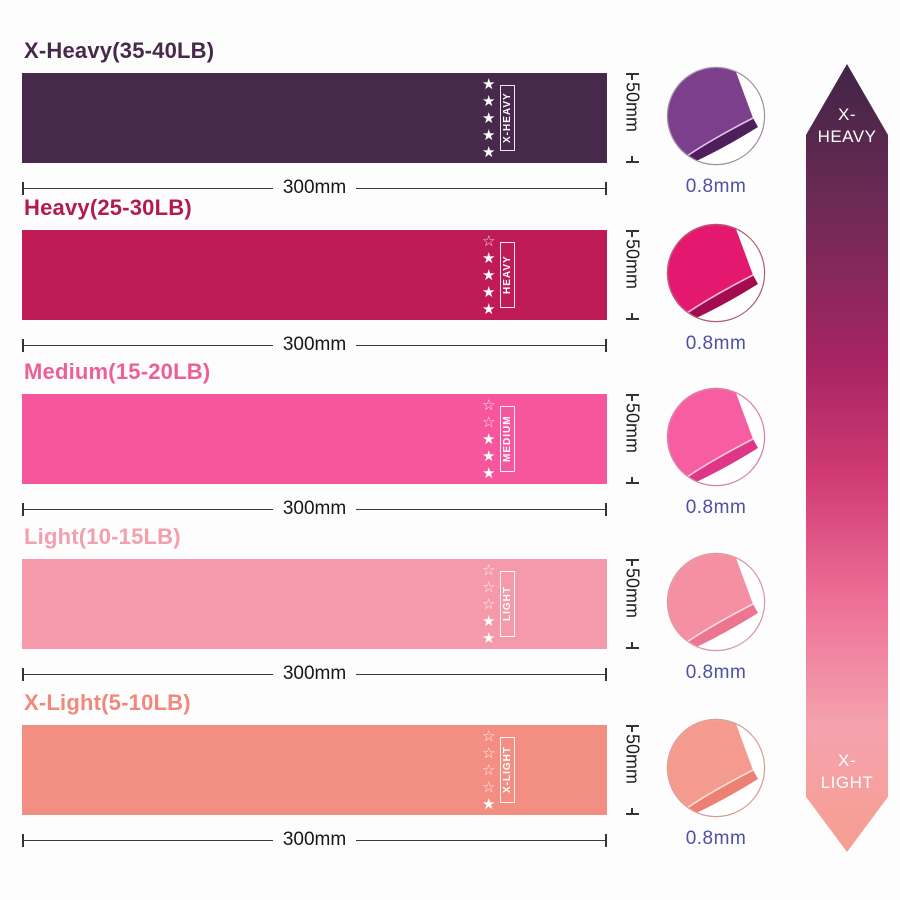 The image size is (900, 900). I want to click on band-markings: ☆ ★ ★ ★ ★ HEAVY, so click(499, 275).